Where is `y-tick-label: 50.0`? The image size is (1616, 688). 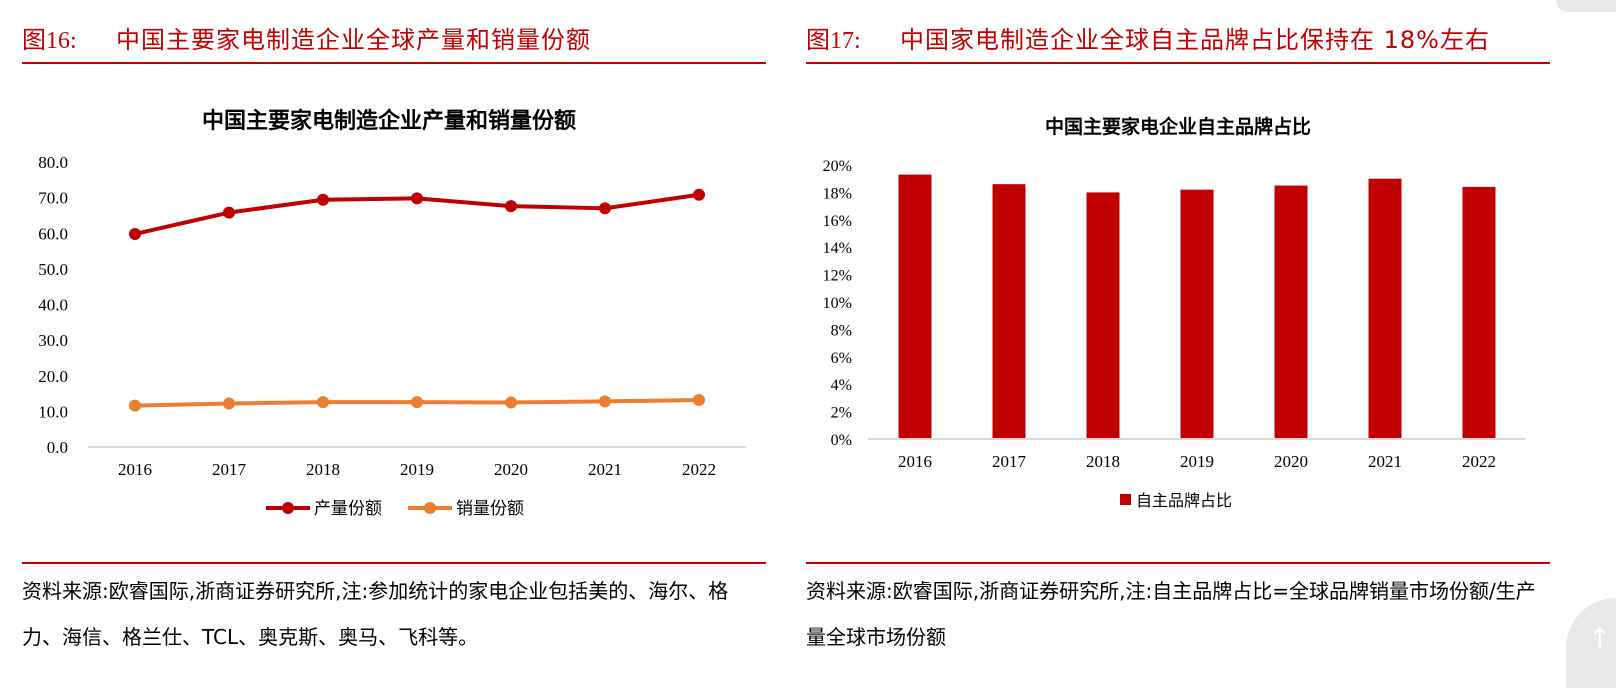
y-tick-label: 50.0 is located at coordinates (53, 269).